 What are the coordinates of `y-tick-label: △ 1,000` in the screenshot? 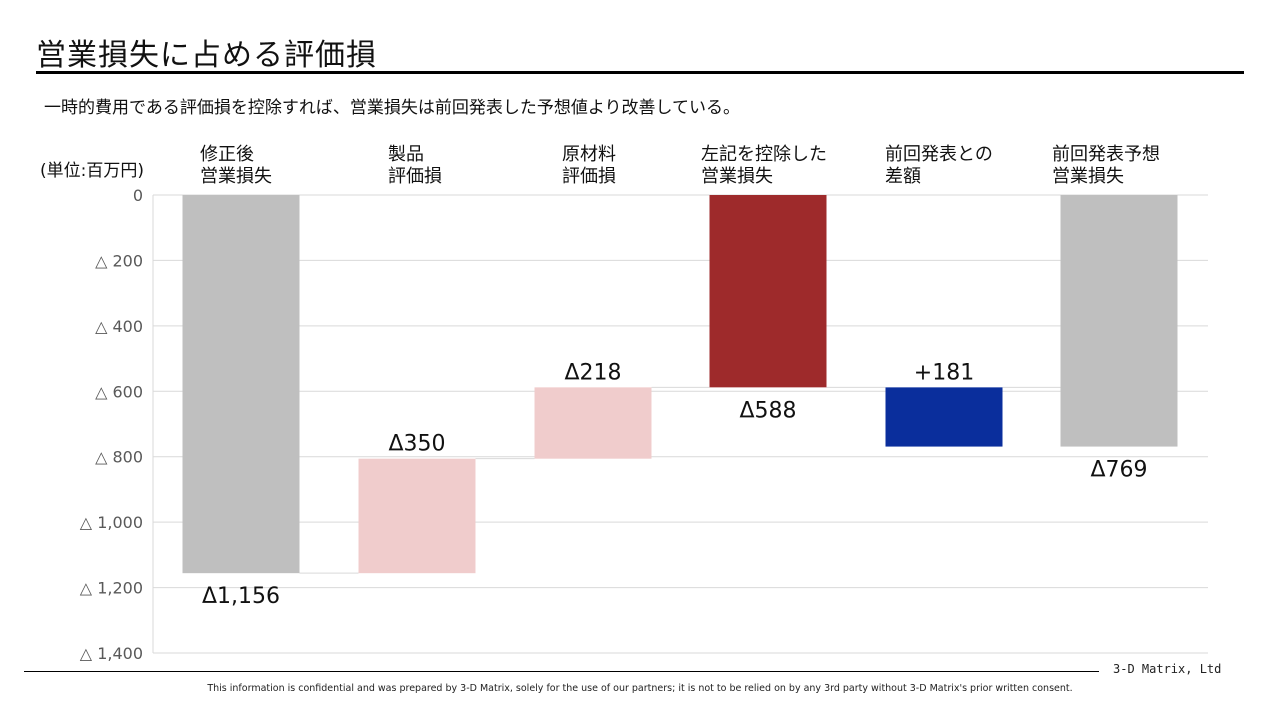 It's located at (111, 522).